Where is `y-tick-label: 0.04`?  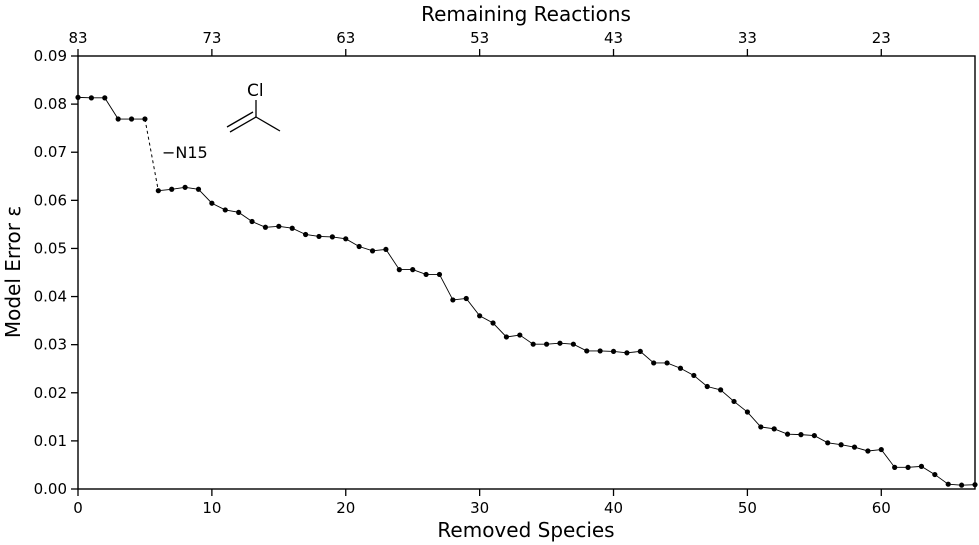
y-tick-label: 0.04 is located at coordinates (50, 297).